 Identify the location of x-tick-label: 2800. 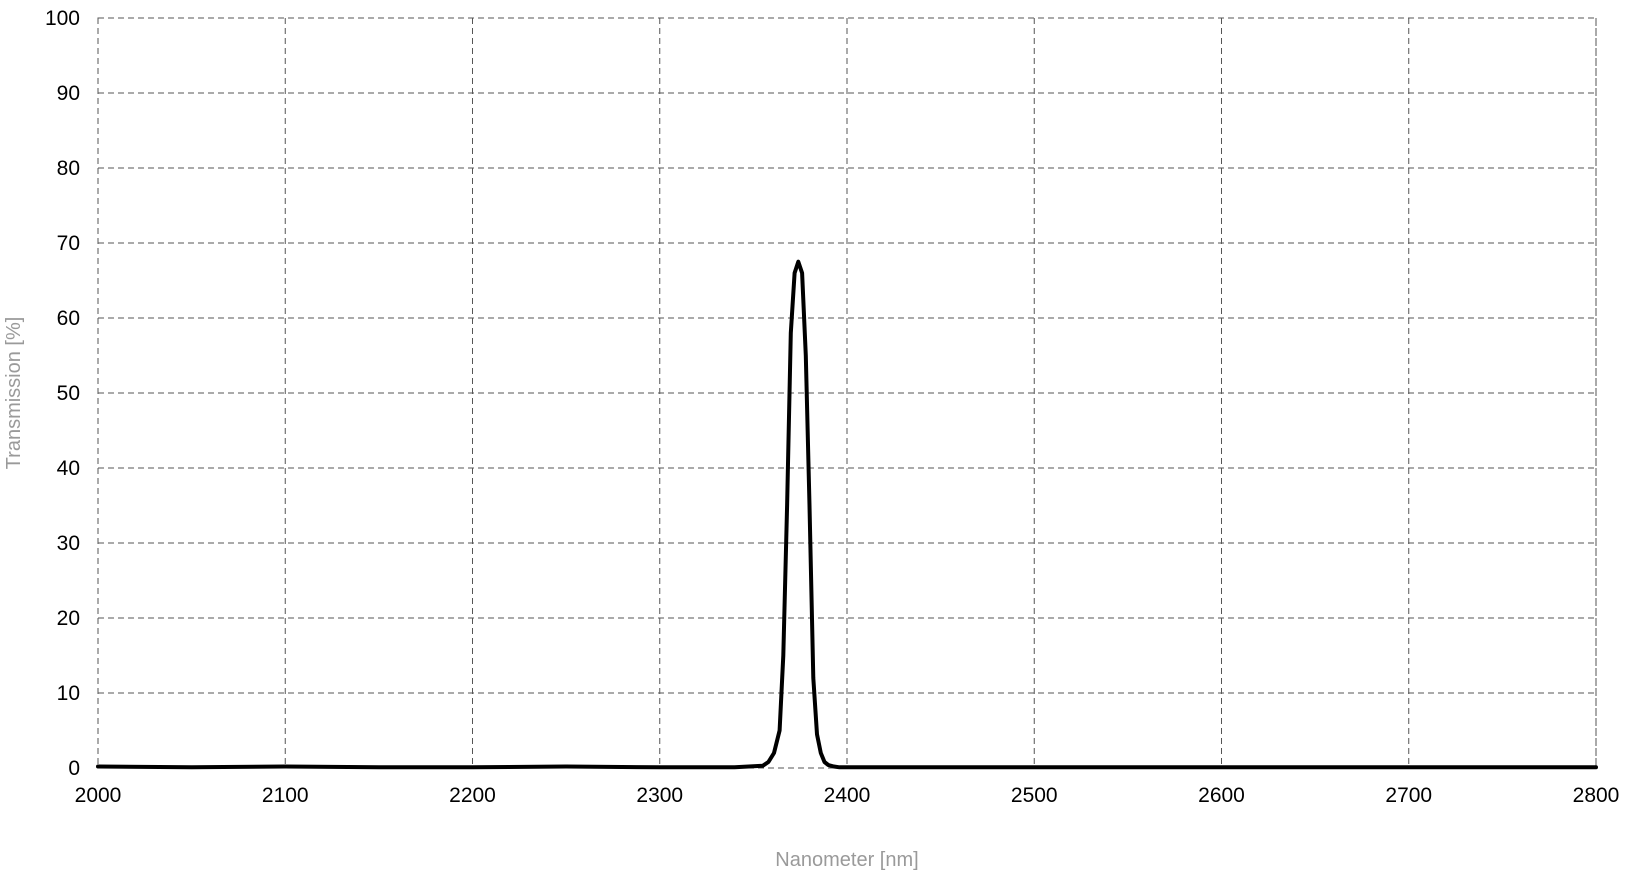
(1596, 795).